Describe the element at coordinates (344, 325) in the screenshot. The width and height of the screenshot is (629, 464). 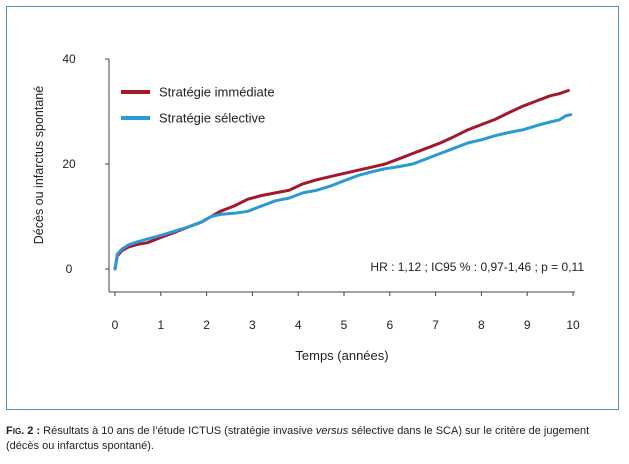
I see `x-tick-label: 5` at that location.